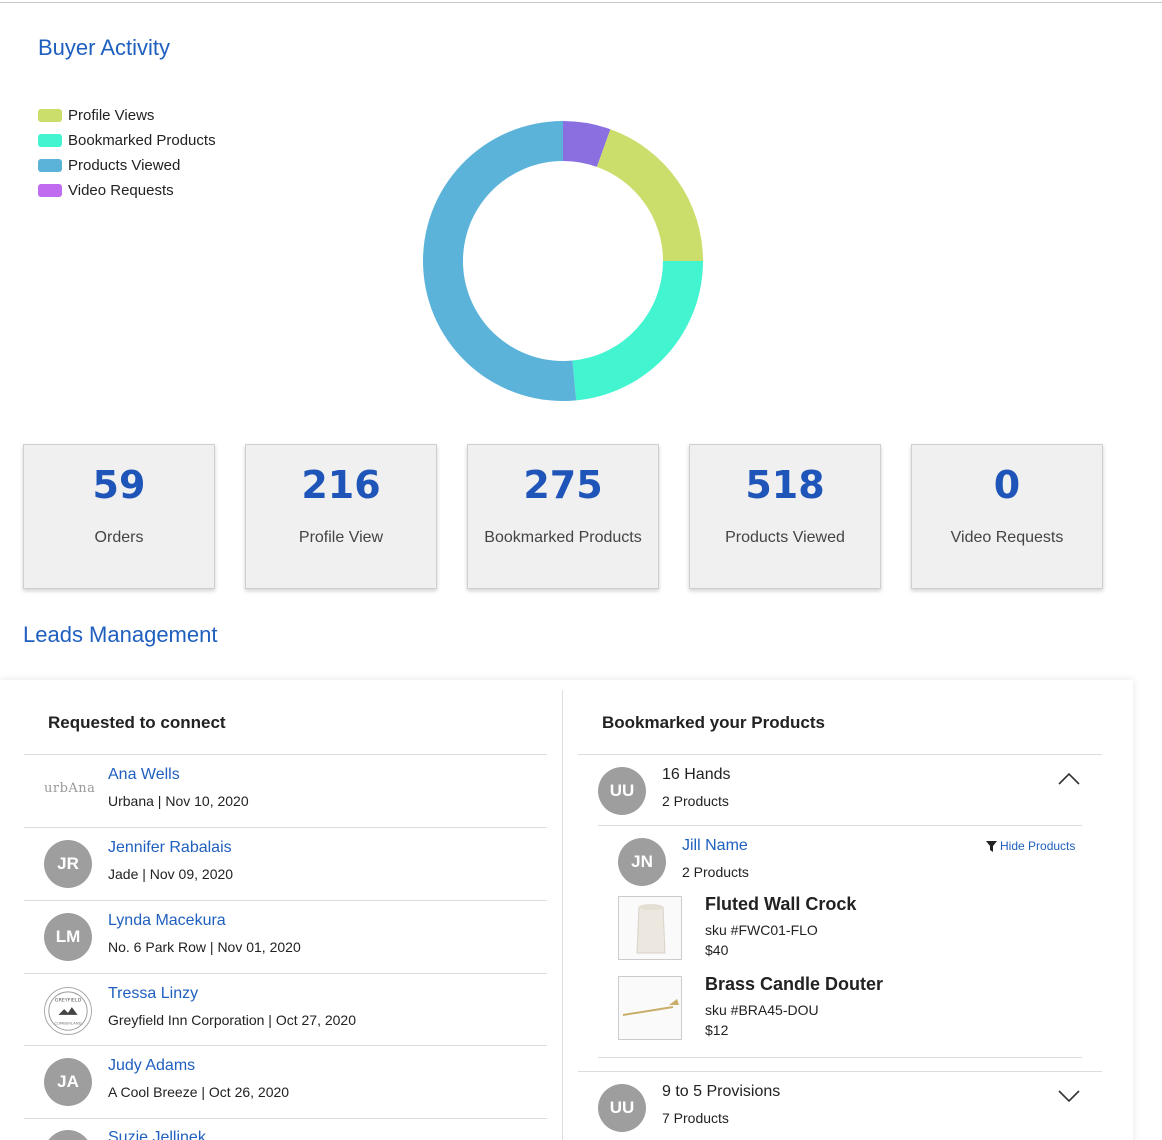  I want to click on candle-douter-image-icon, so click(650, 1007).